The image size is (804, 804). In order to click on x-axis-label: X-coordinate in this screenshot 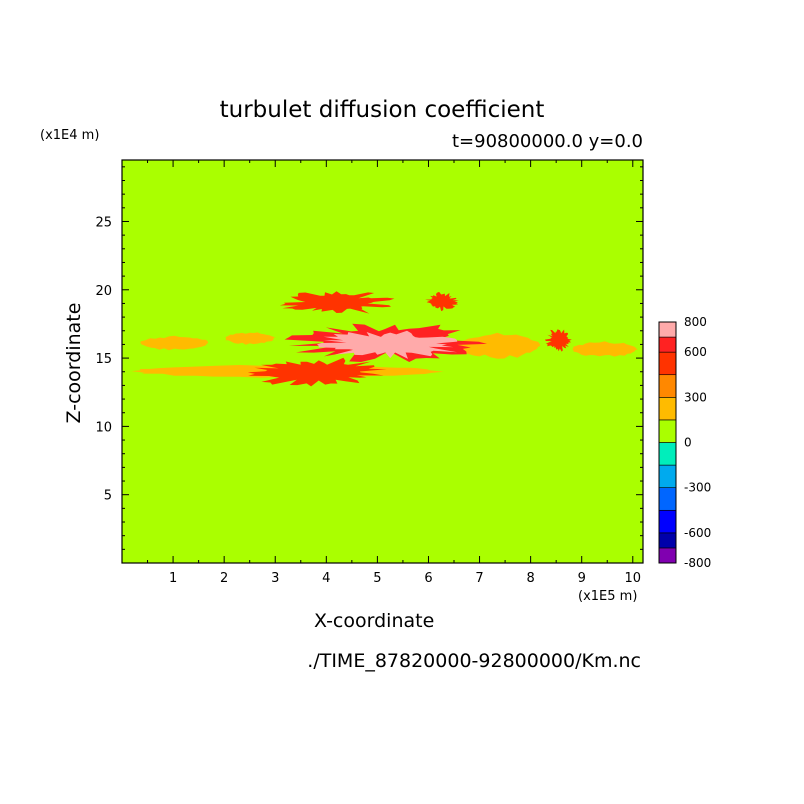, I will do `click(374, 621)`.